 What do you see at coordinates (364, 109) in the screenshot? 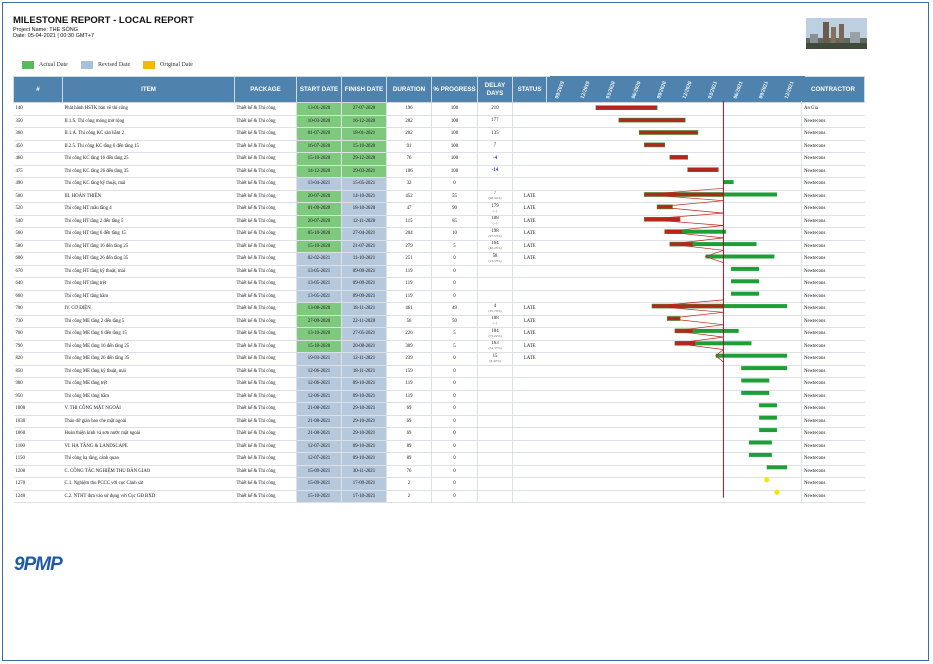
I see `cell-finish: 27-07-2020` at bounding box center [364, 109].